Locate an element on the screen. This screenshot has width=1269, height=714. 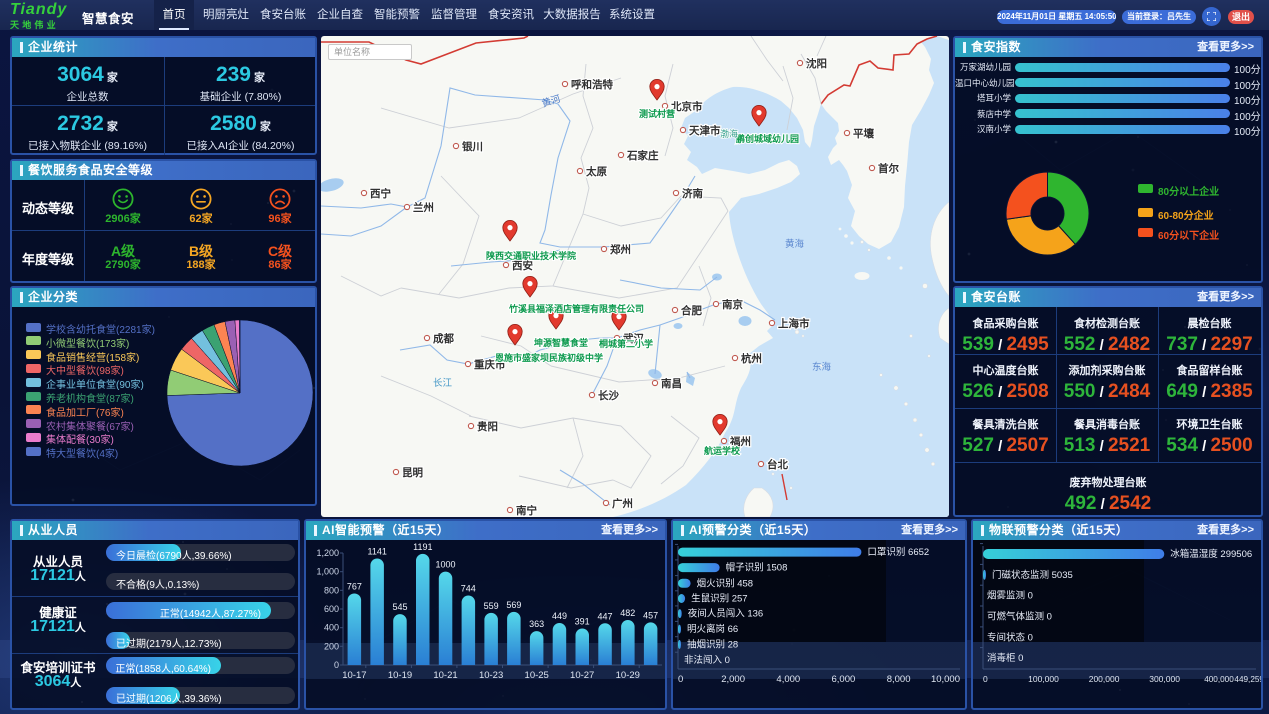
svg-text: 10,000 is located at coordinates (945, 679).